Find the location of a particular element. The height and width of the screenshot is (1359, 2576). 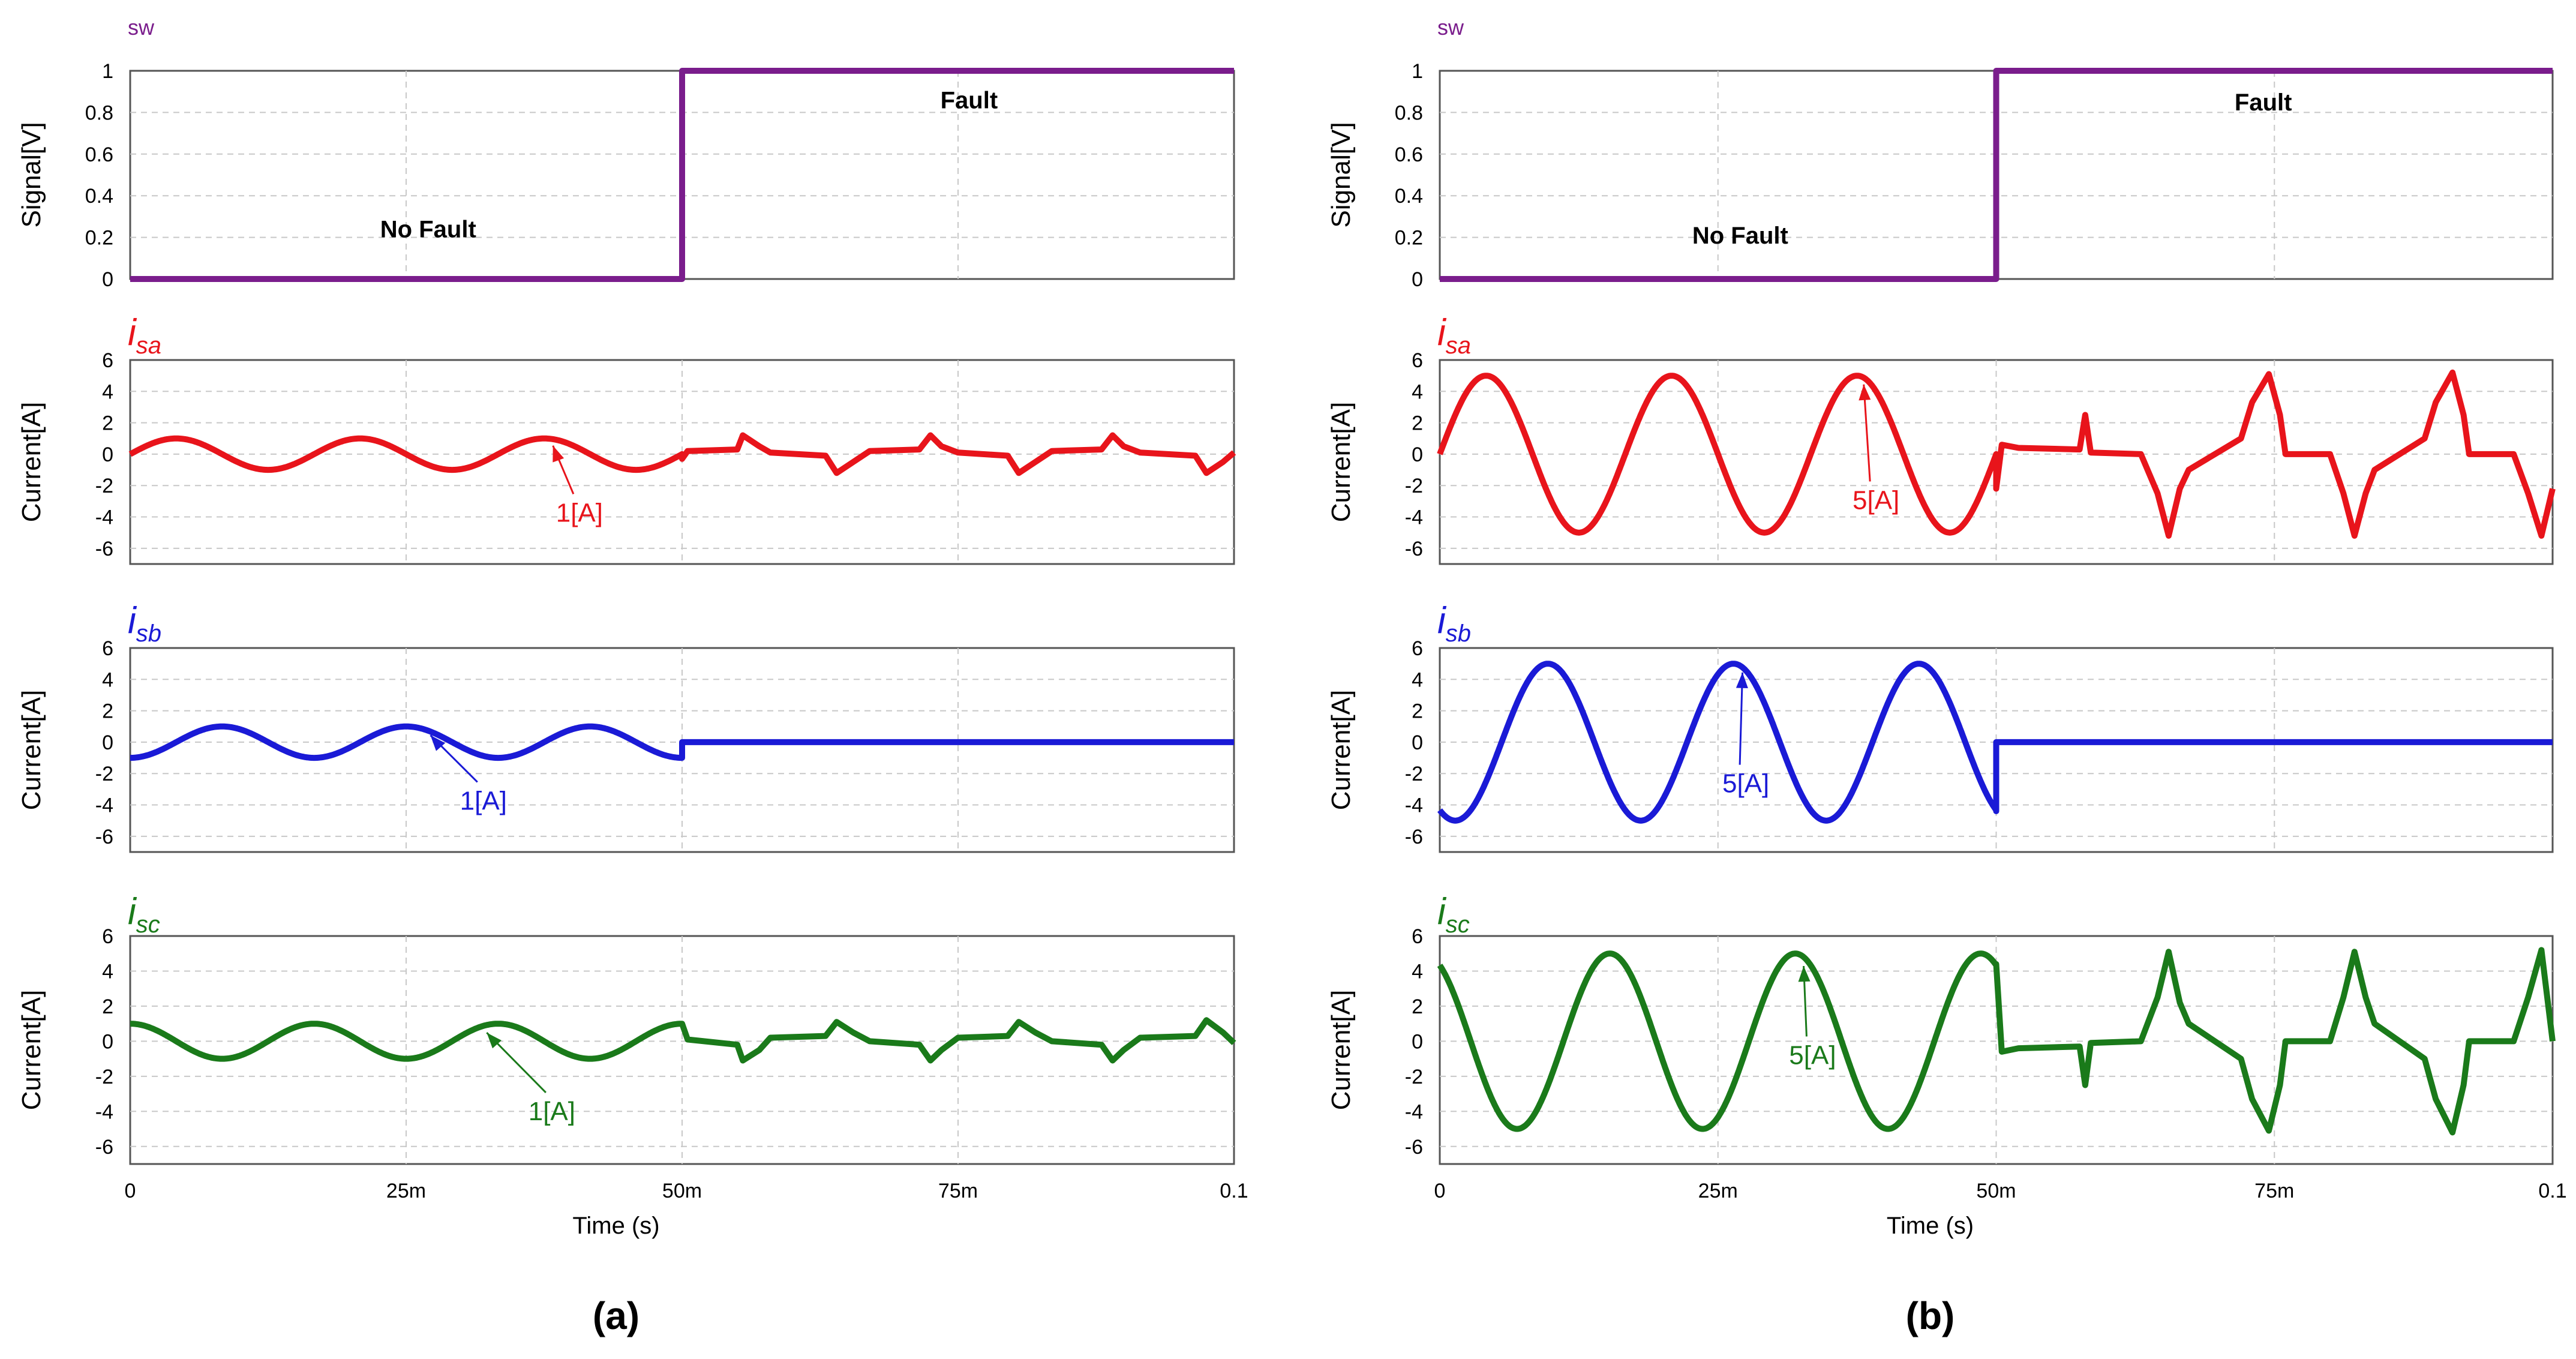

subplot-sb: isb -6 -4 -2 0 2 4 6 Current[A] 1[A] is located at coordinates (626, 727).